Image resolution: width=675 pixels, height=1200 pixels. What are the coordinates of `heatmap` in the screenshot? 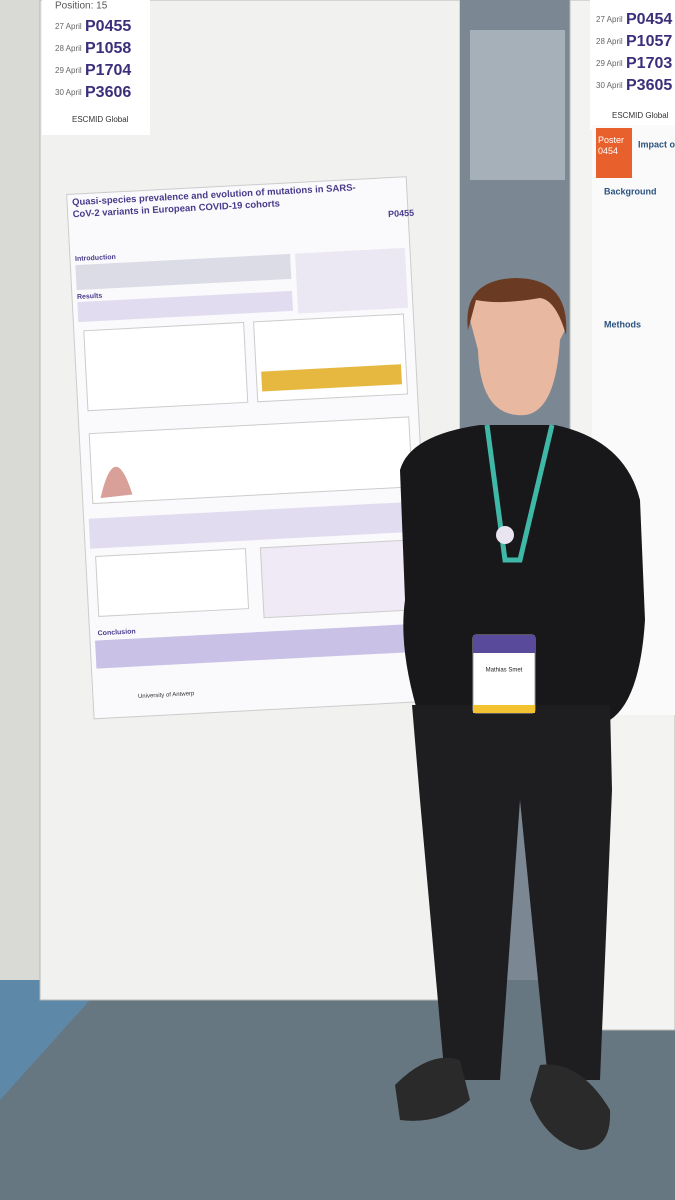 It's located at (332, 378).